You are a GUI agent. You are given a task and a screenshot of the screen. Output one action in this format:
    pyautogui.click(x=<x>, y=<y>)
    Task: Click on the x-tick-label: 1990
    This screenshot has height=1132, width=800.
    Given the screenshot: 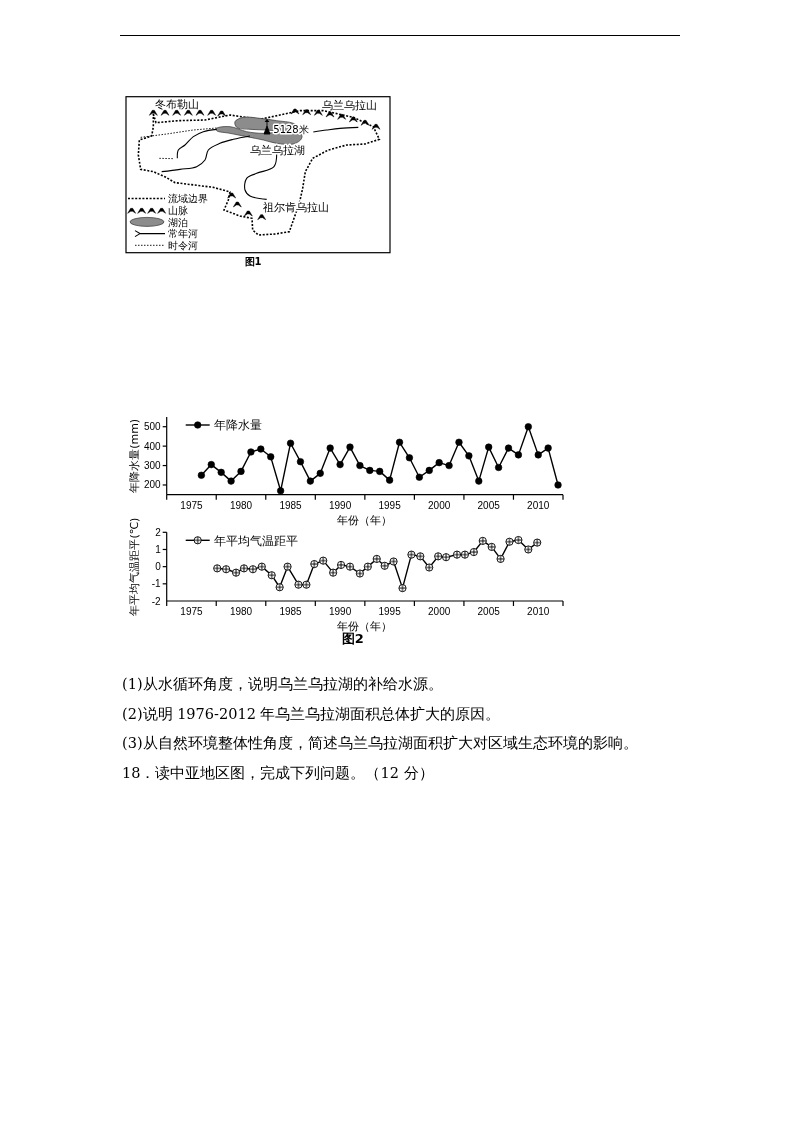 What is the action you would take?
    pyautogui.click(x=340, y=505)
    